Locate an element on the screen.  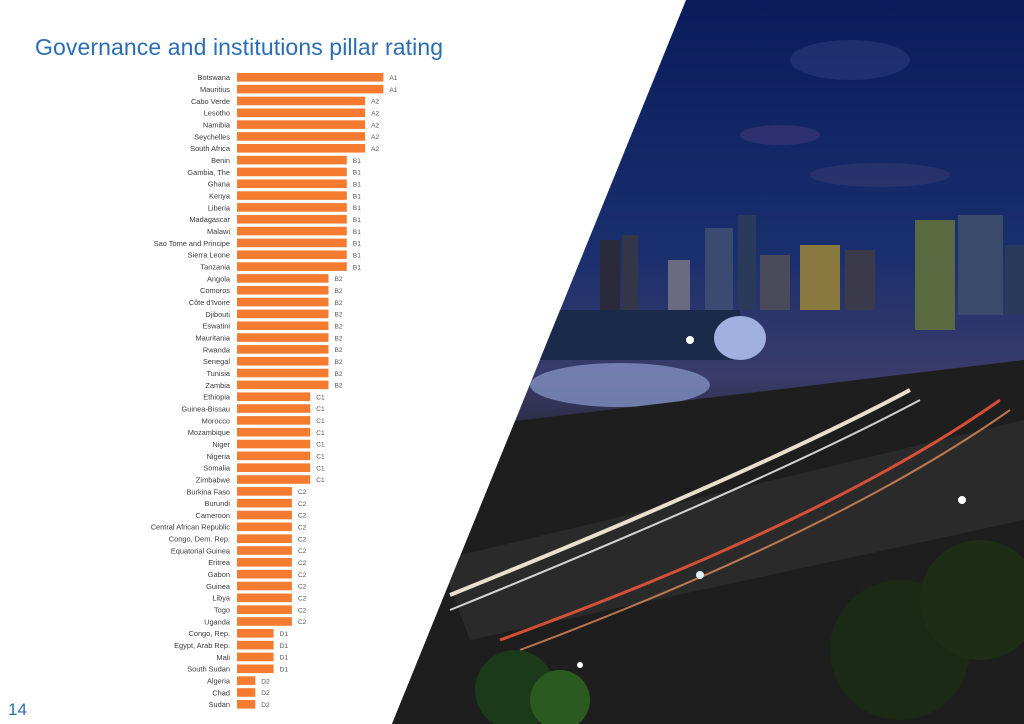
category-label: Burkina Faso is located at coordinates (208, 491).